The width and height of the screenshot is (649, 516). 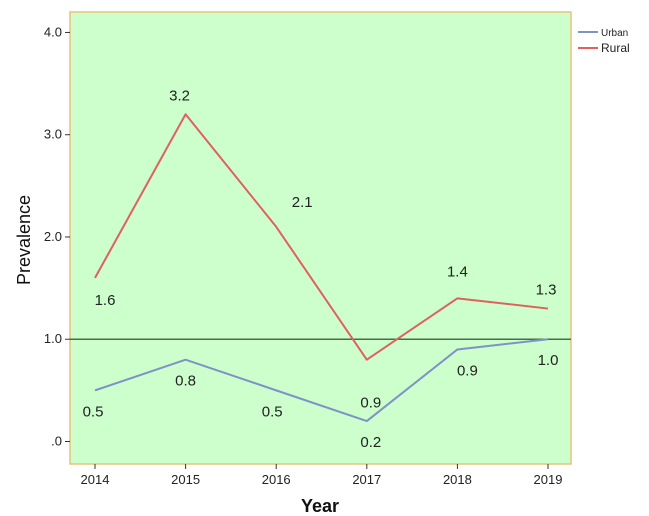 What do you see at coordinates (179, 95) in the screenshot?
I see `data-label-rural: 3.2` at bounding box center [179, 95].